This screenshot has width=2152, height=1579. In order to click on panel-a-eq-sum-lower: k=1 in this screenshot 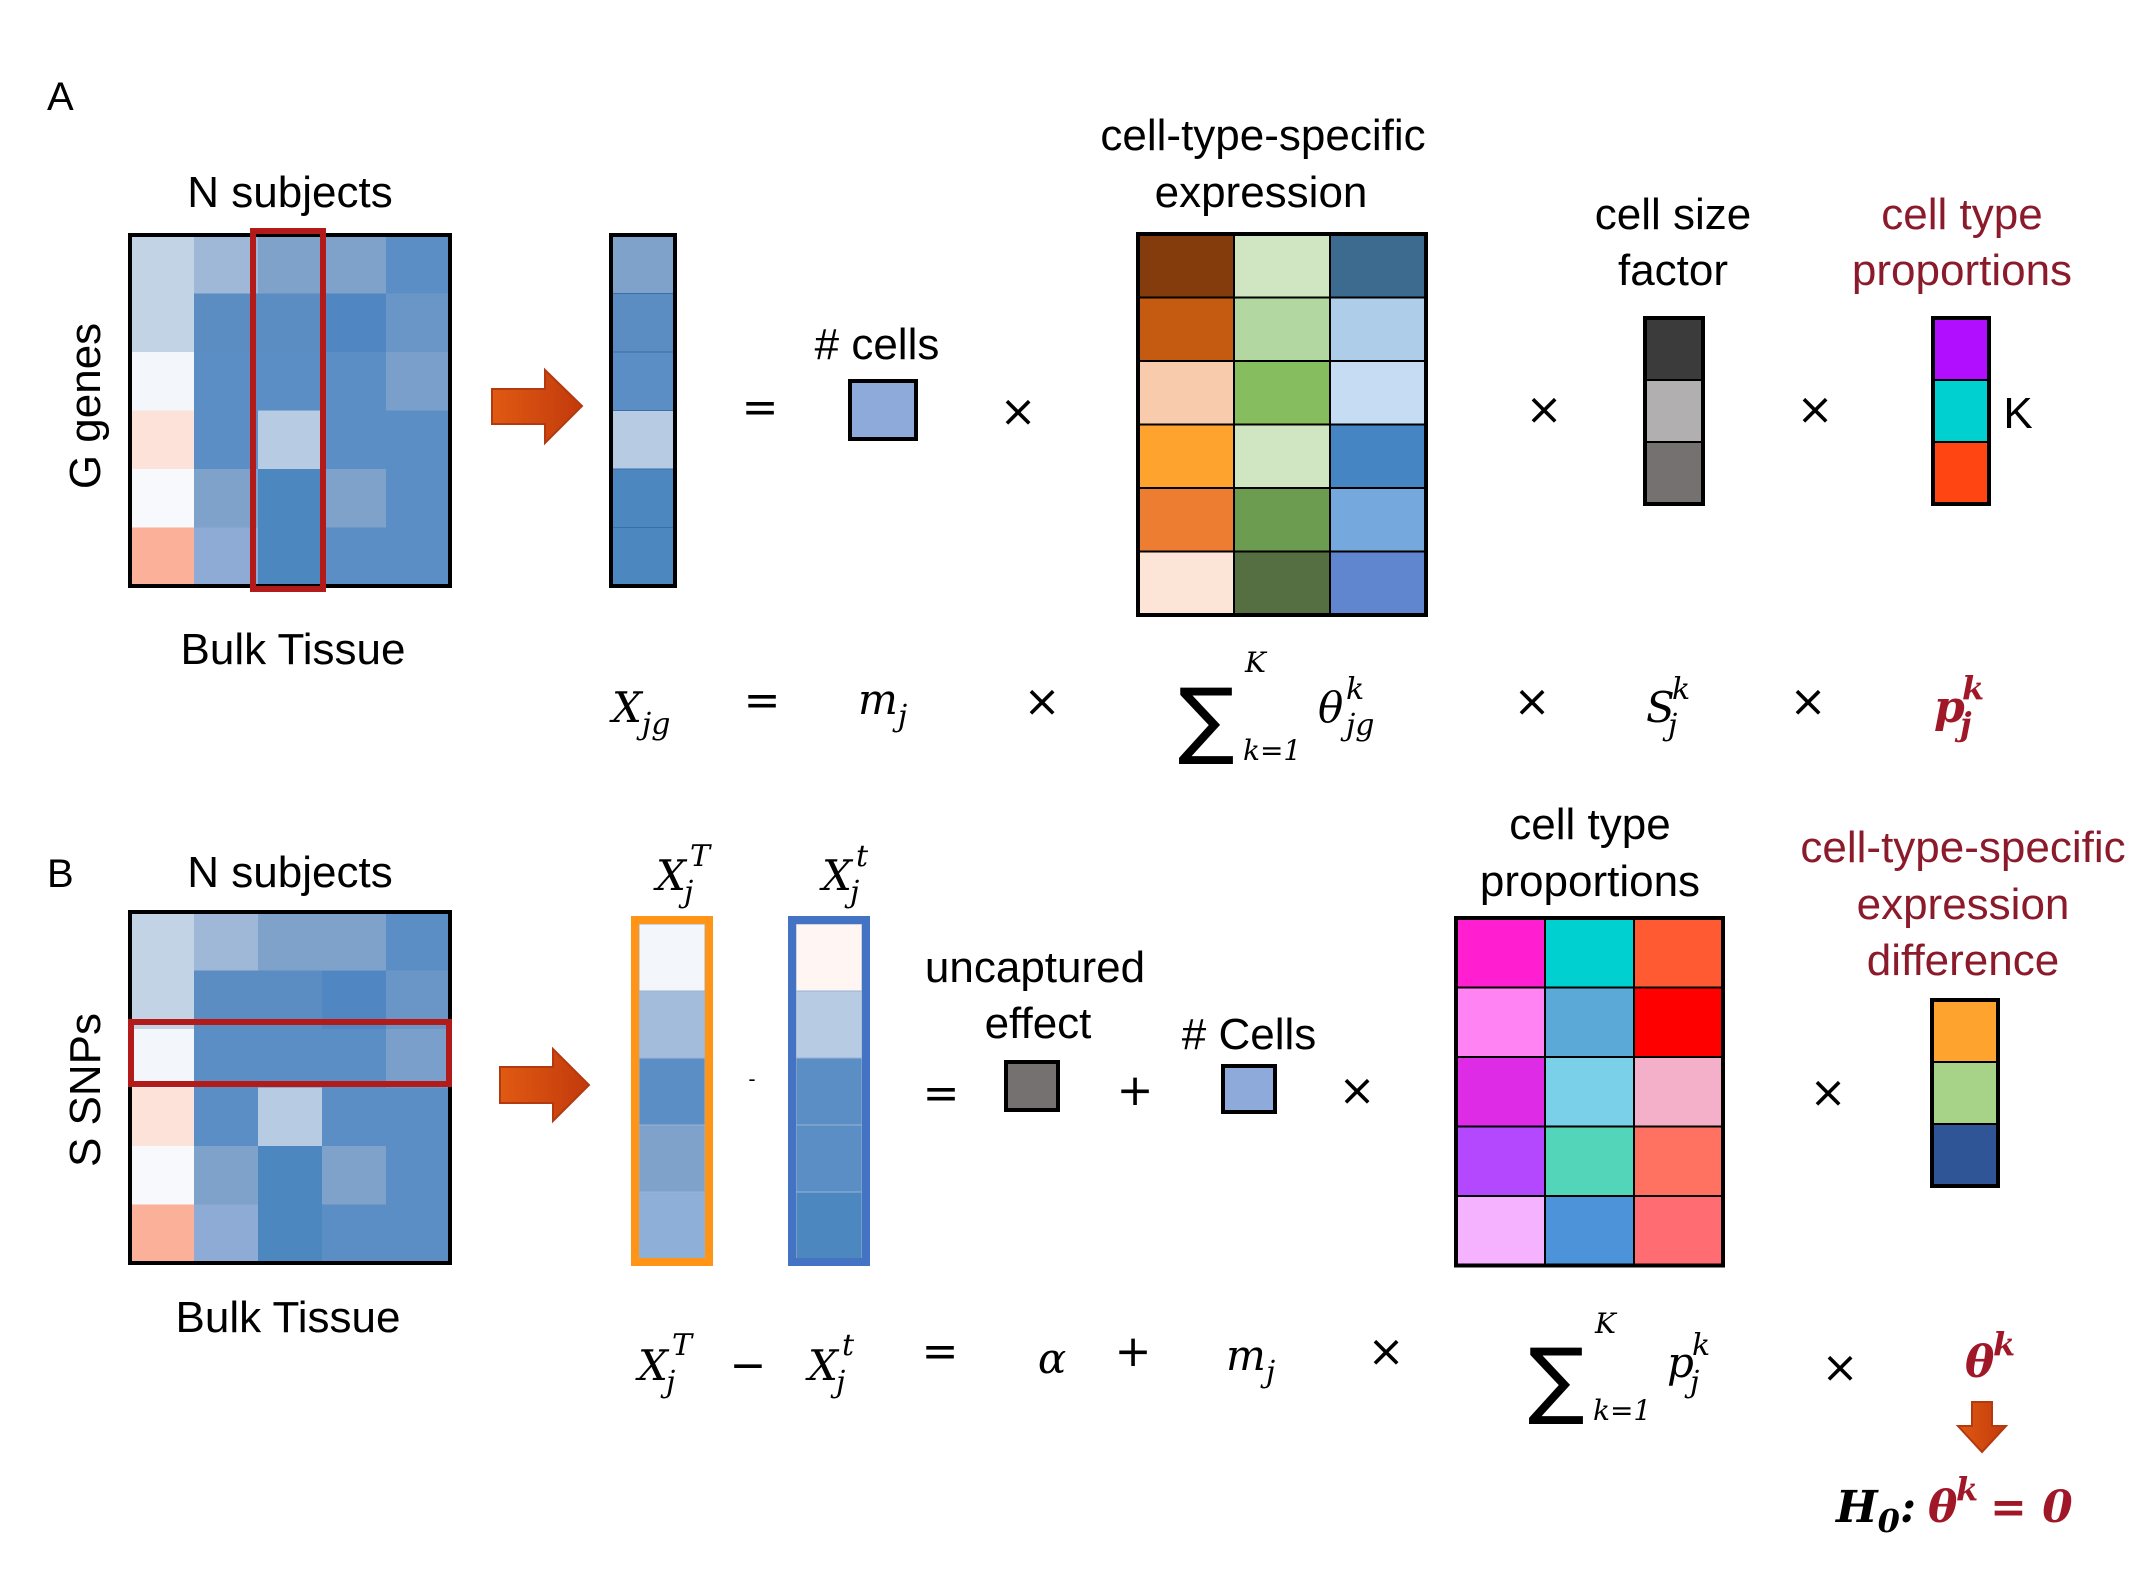, I will do `click(1272, 750)`.